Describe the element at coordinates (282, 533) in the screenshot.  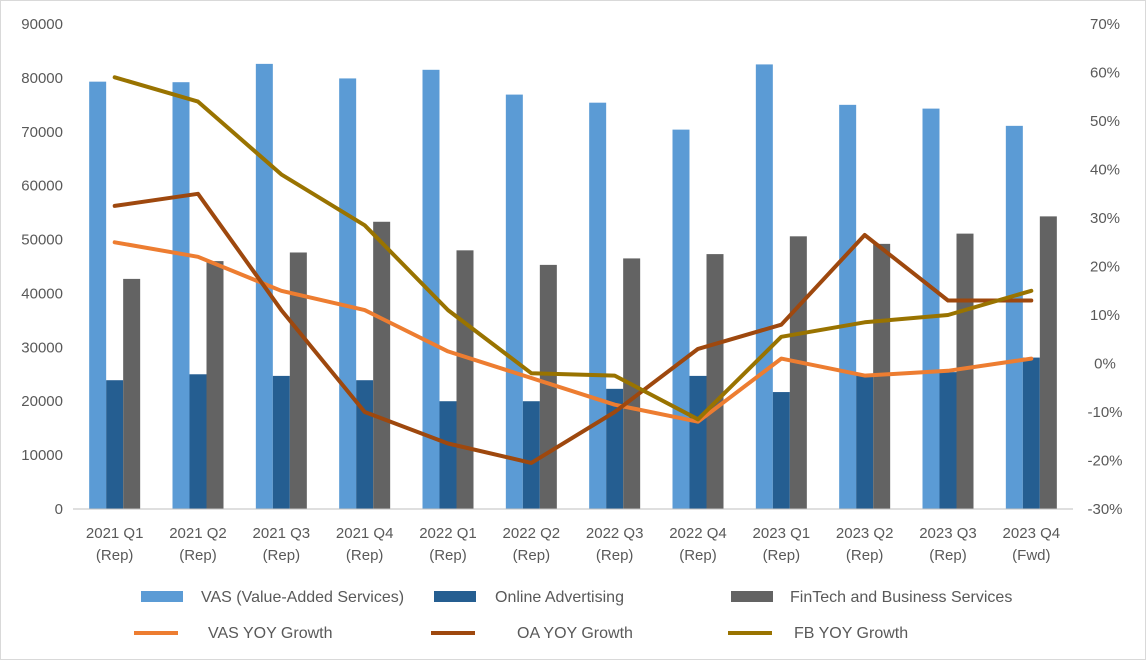
I see `x-tick-label: 2021 Q3` at that location.